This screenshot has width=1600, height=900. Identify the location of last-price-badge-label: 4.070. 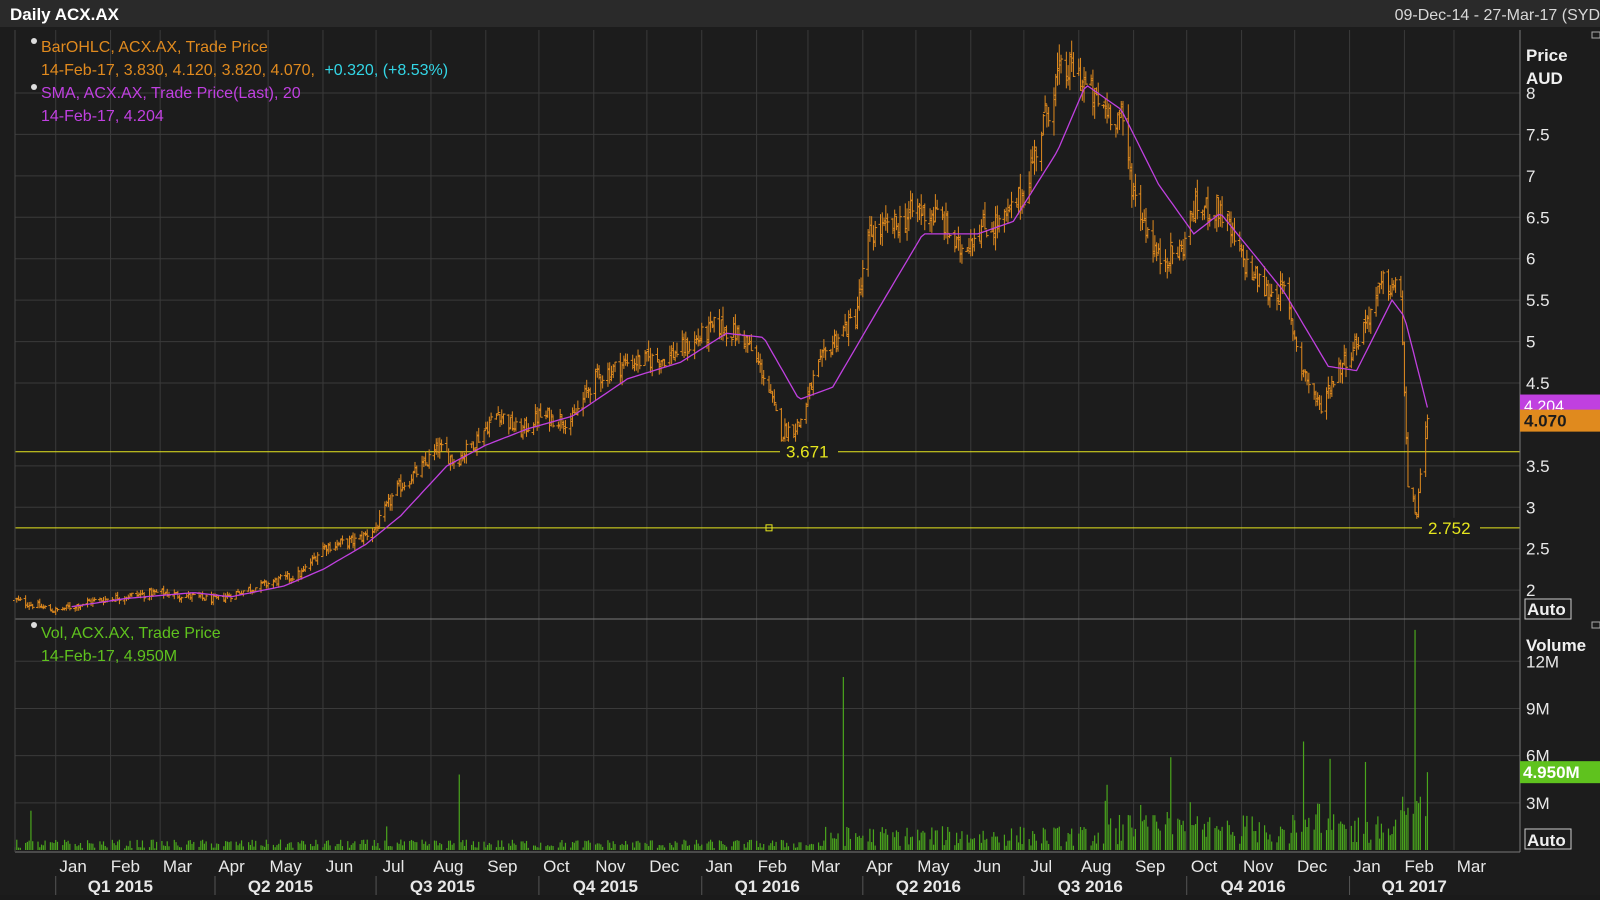
(1545, 421).